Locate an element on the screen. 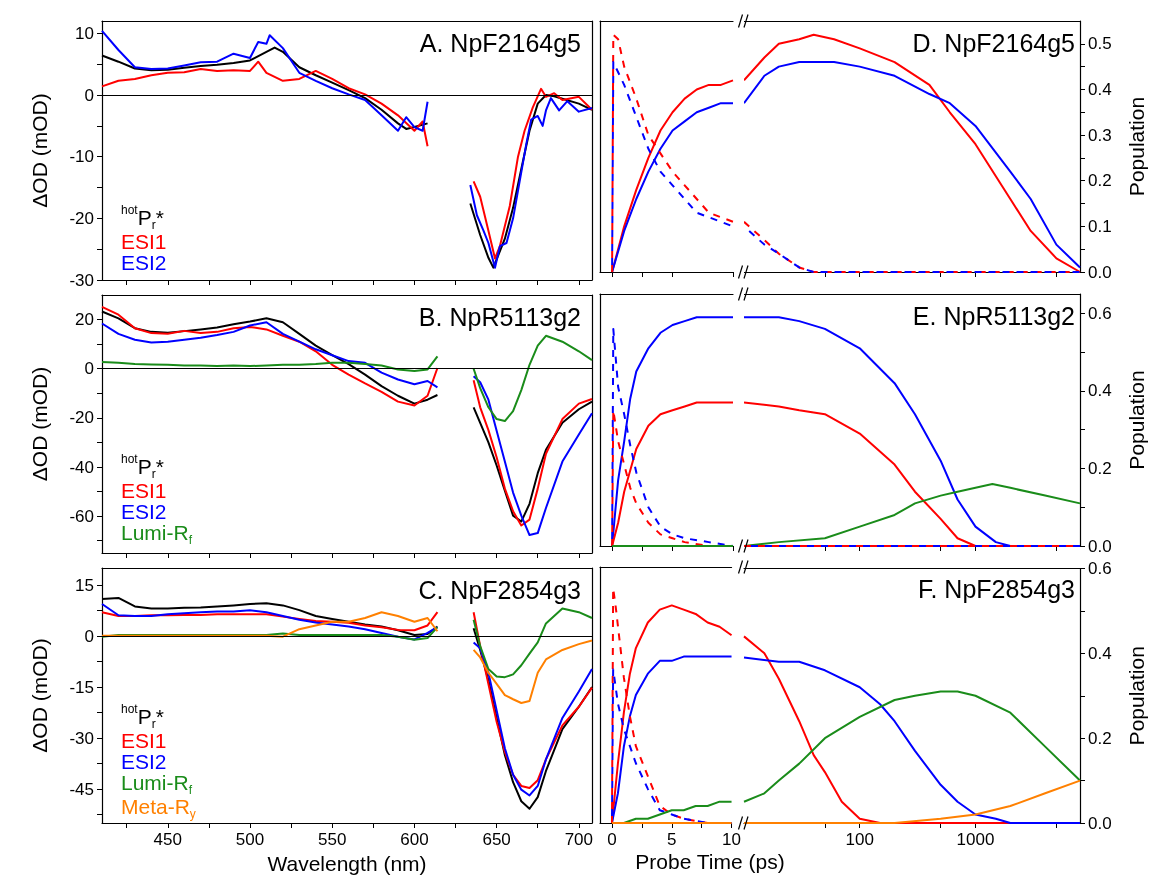 The height and width of the screenshot is (879, 1155). x-tick-label: 100 is located at coordinates (859, 839).